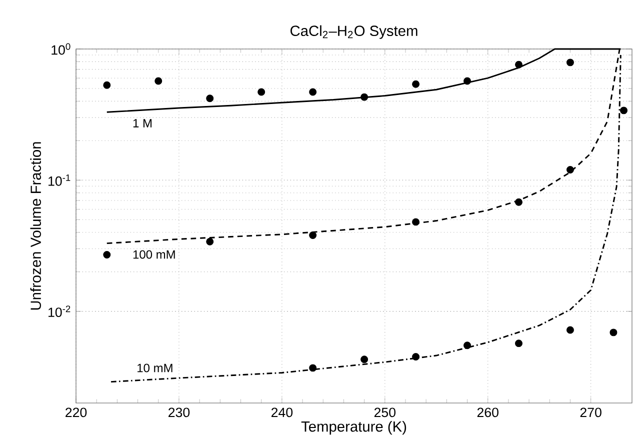 This screenshot has width=634, height=448. Describe the element at coordinates (76, 413) in the screenshot. I see `x-tick-label: 220` at that location.